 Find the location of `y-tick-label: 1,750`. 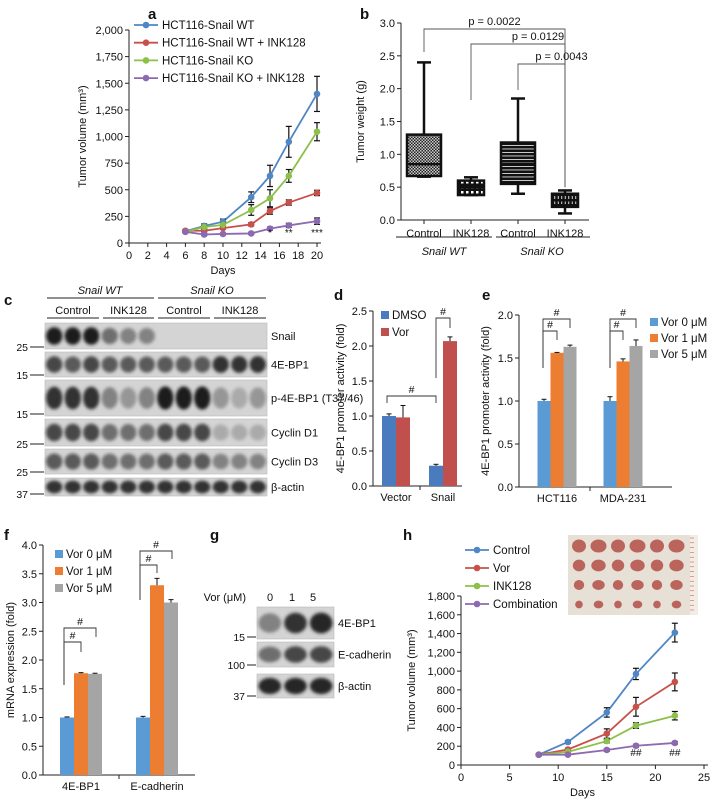

y-tick-label: 1,750 is located at coordinates (109, 58).